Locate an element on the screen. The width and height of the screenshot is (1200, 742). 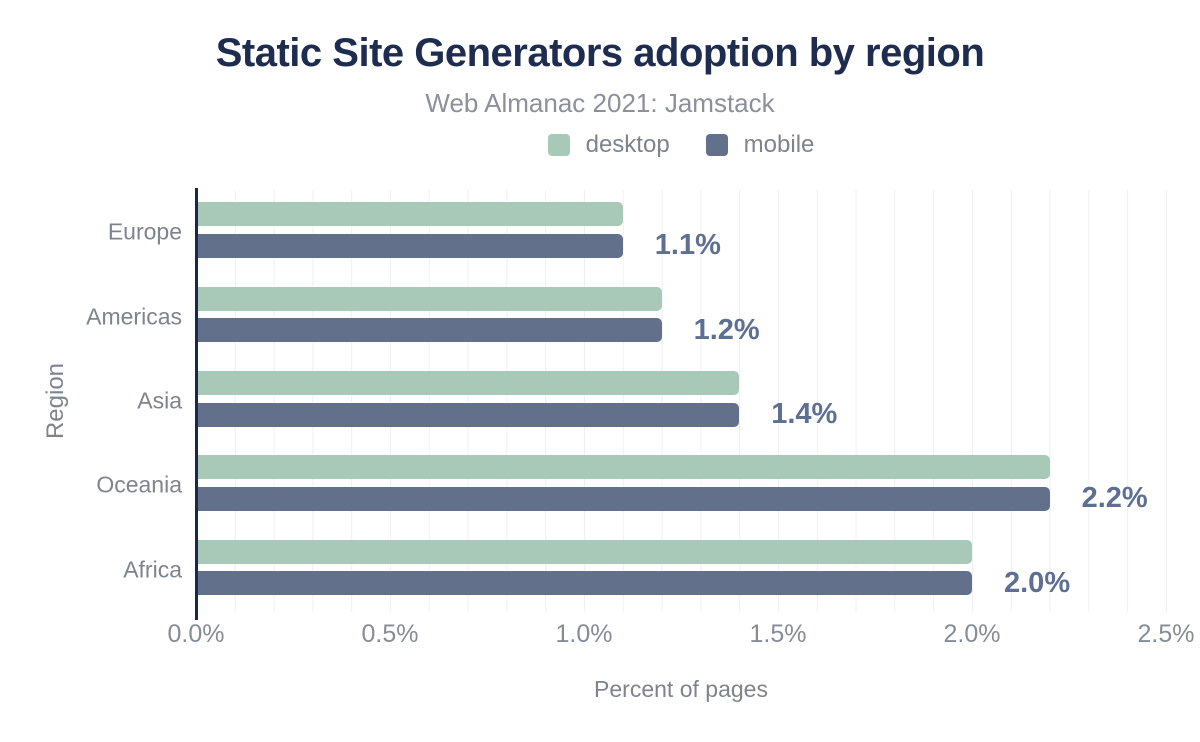
y-axis-line is located at coordinates (196, 404).